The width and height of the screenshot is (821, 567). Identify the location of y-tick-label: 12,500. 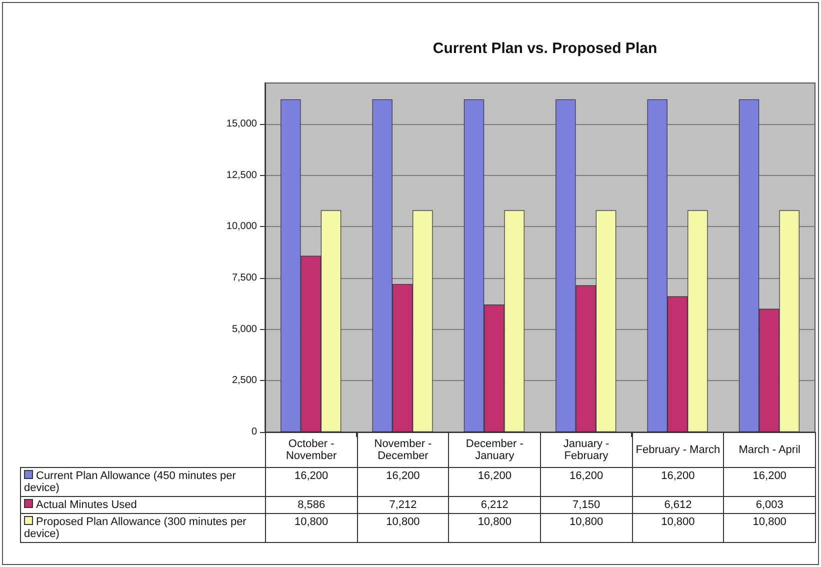
(242, 175).